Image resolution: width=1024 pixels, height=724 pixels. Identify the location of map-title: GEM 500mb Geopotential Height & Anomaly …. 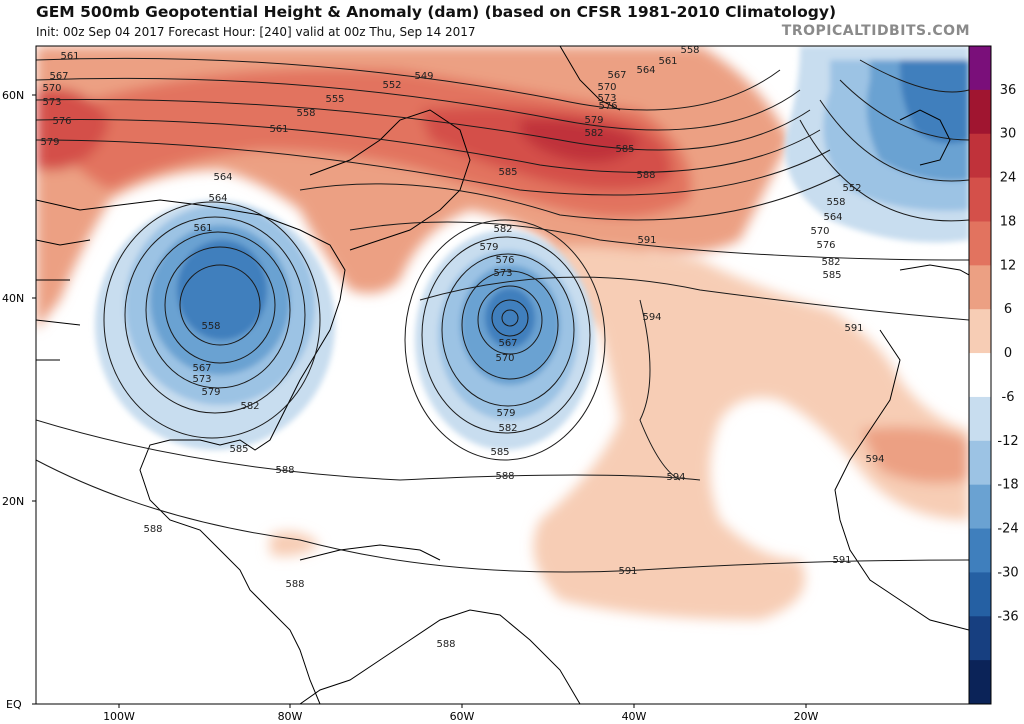
(436, 12).